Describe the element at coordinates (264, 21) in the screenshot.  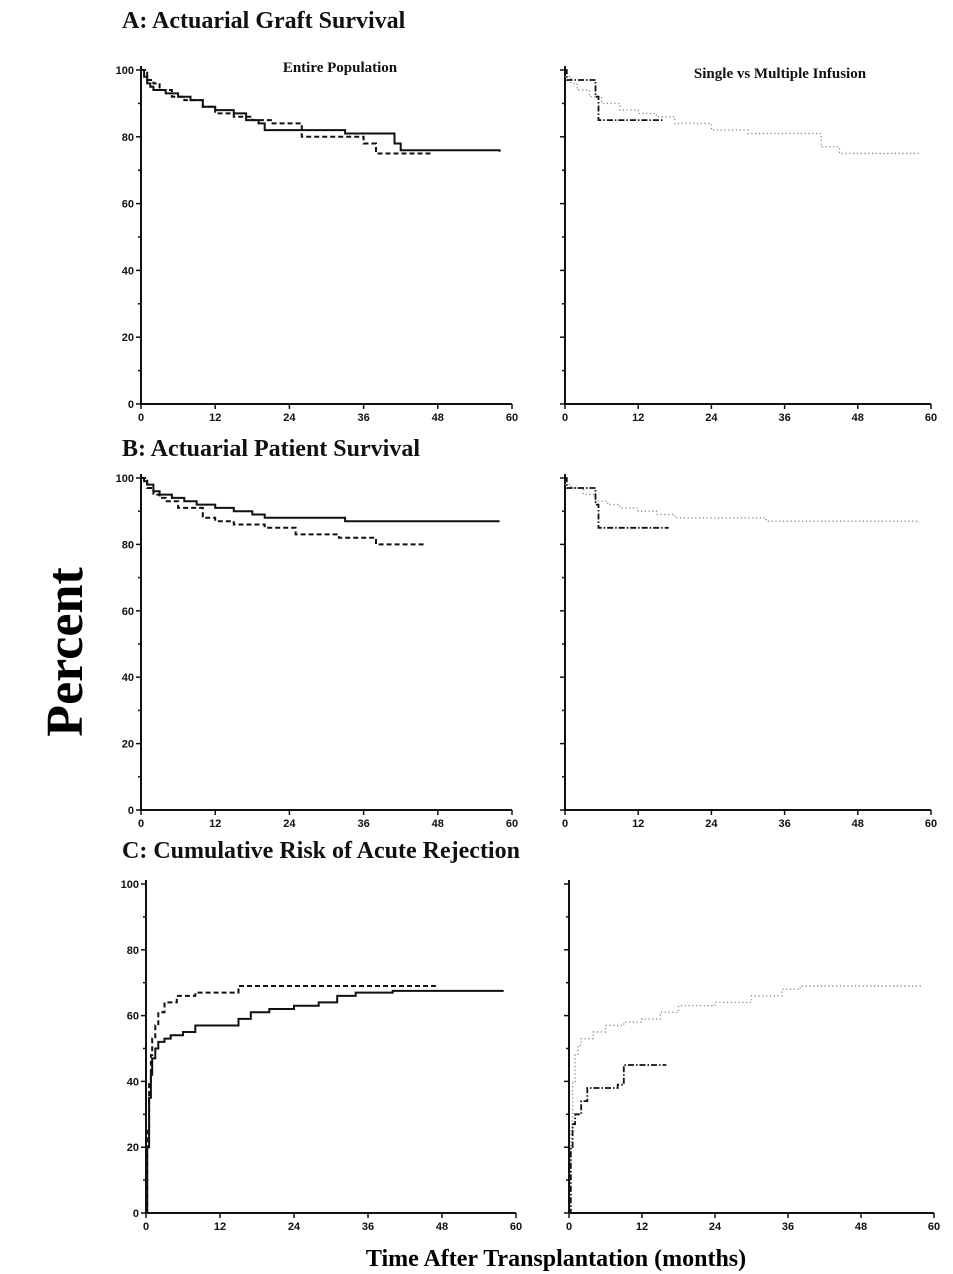
I see `section-title-a: A: Actuarial Graft Survival` at that location.